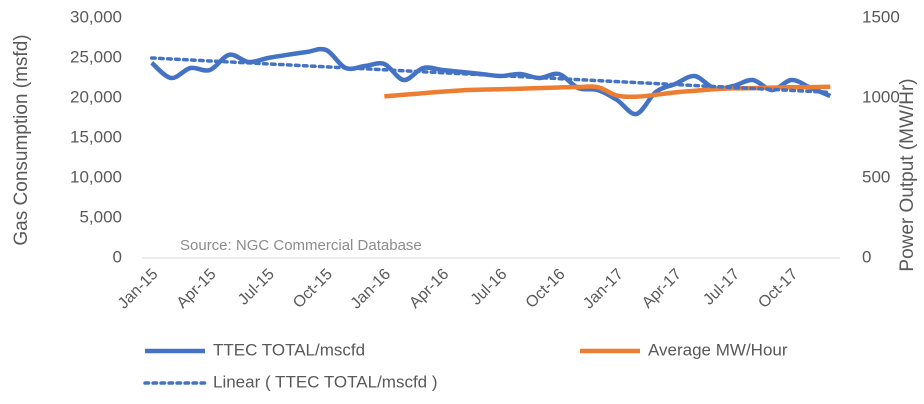 Image resolution: width=924 pixels, height=404 pixels. What do you see at coordinates (325, 381) in the screenshot?
I see `legend-label: Linear ( TTEC TOTAL/mscfd )` at bounding box center [325, 381].